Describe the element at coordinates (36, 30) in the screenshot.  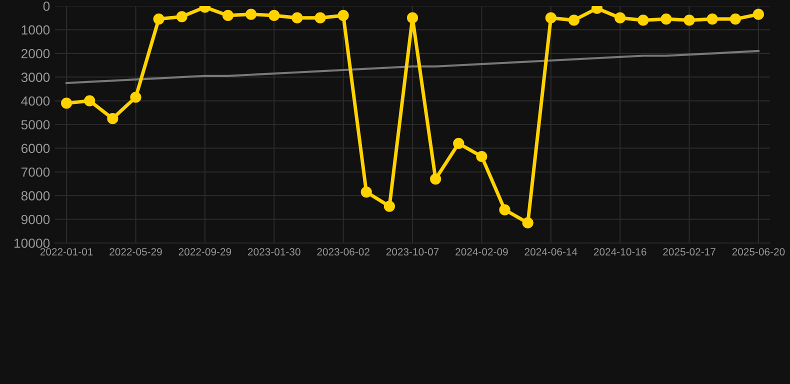
I see `y-tick-label: 1000` at that location.